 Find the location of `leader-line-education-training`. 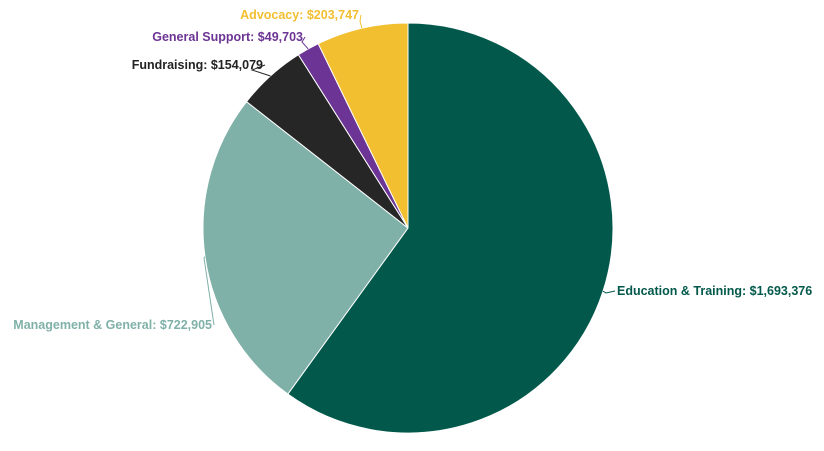

leader-line-education-training is located at coordinates (609, 292).